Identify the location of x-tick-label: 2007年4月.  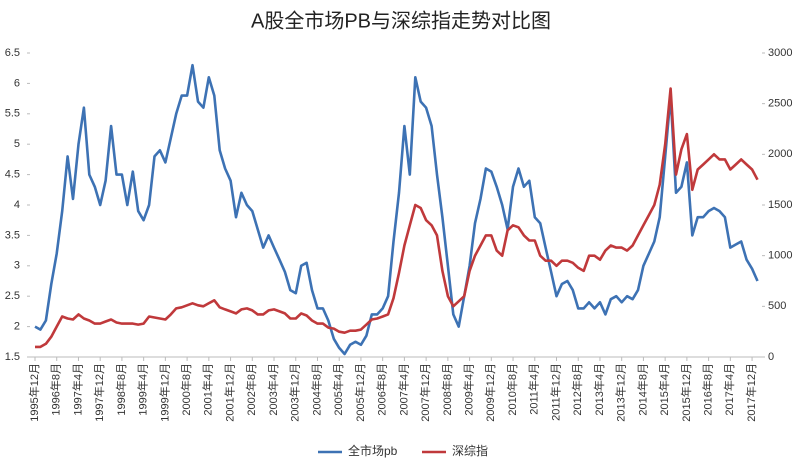
(403, 389).